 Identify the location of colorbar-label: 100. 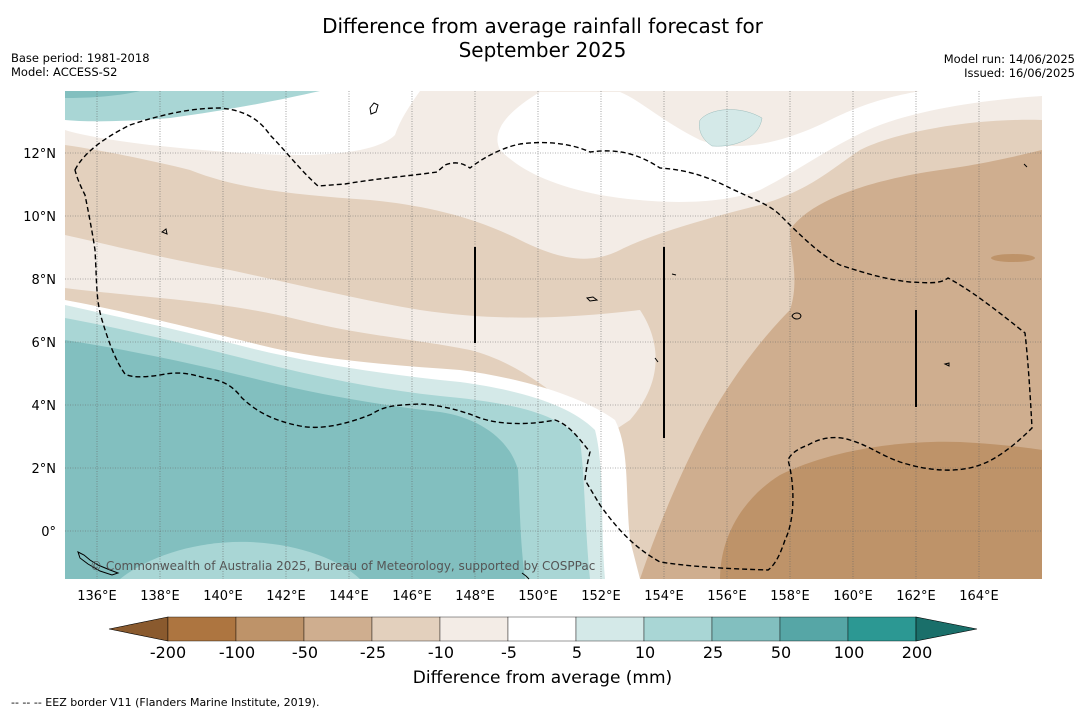
(849, 652).